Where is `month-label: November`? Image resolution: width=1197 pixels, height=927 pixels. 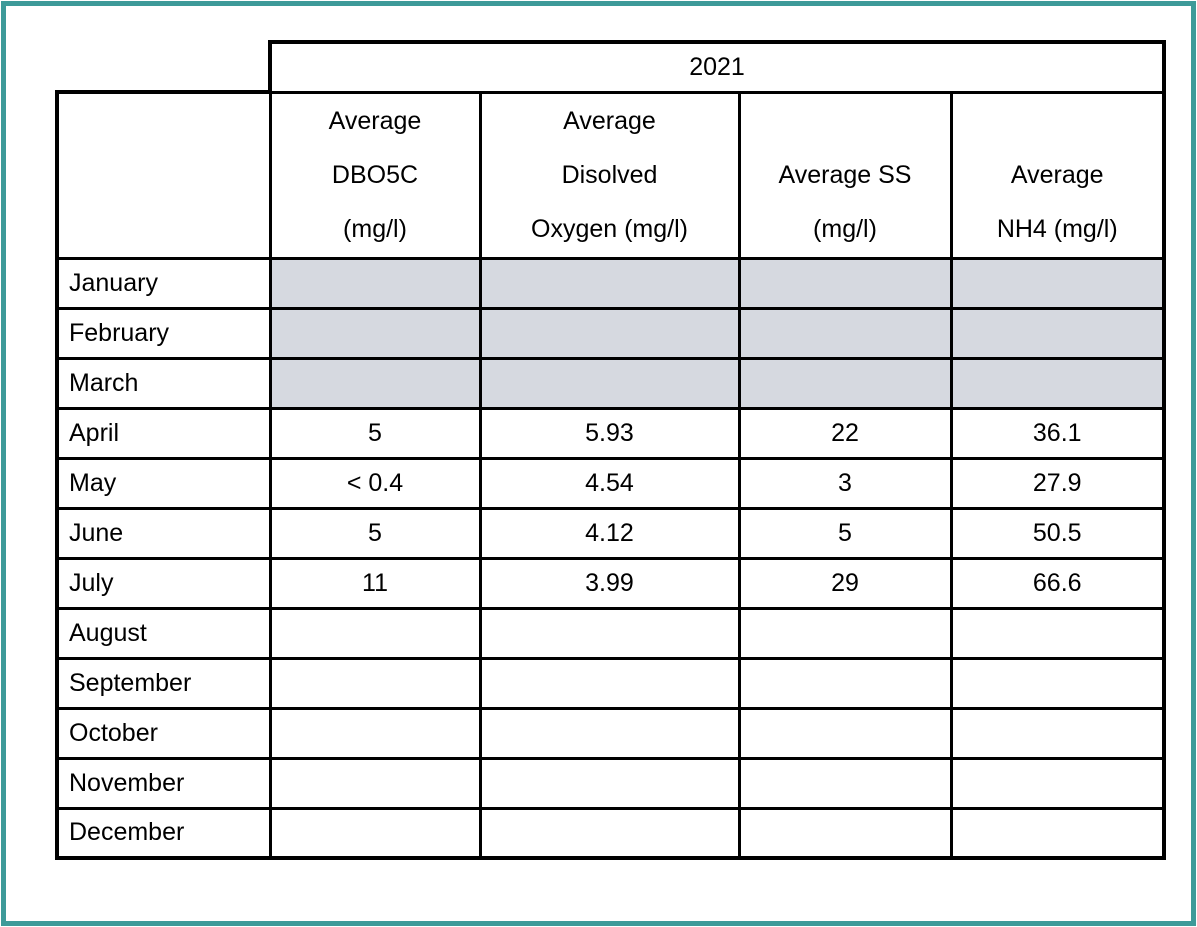
month-label: November is located at coordinates (163, 783).